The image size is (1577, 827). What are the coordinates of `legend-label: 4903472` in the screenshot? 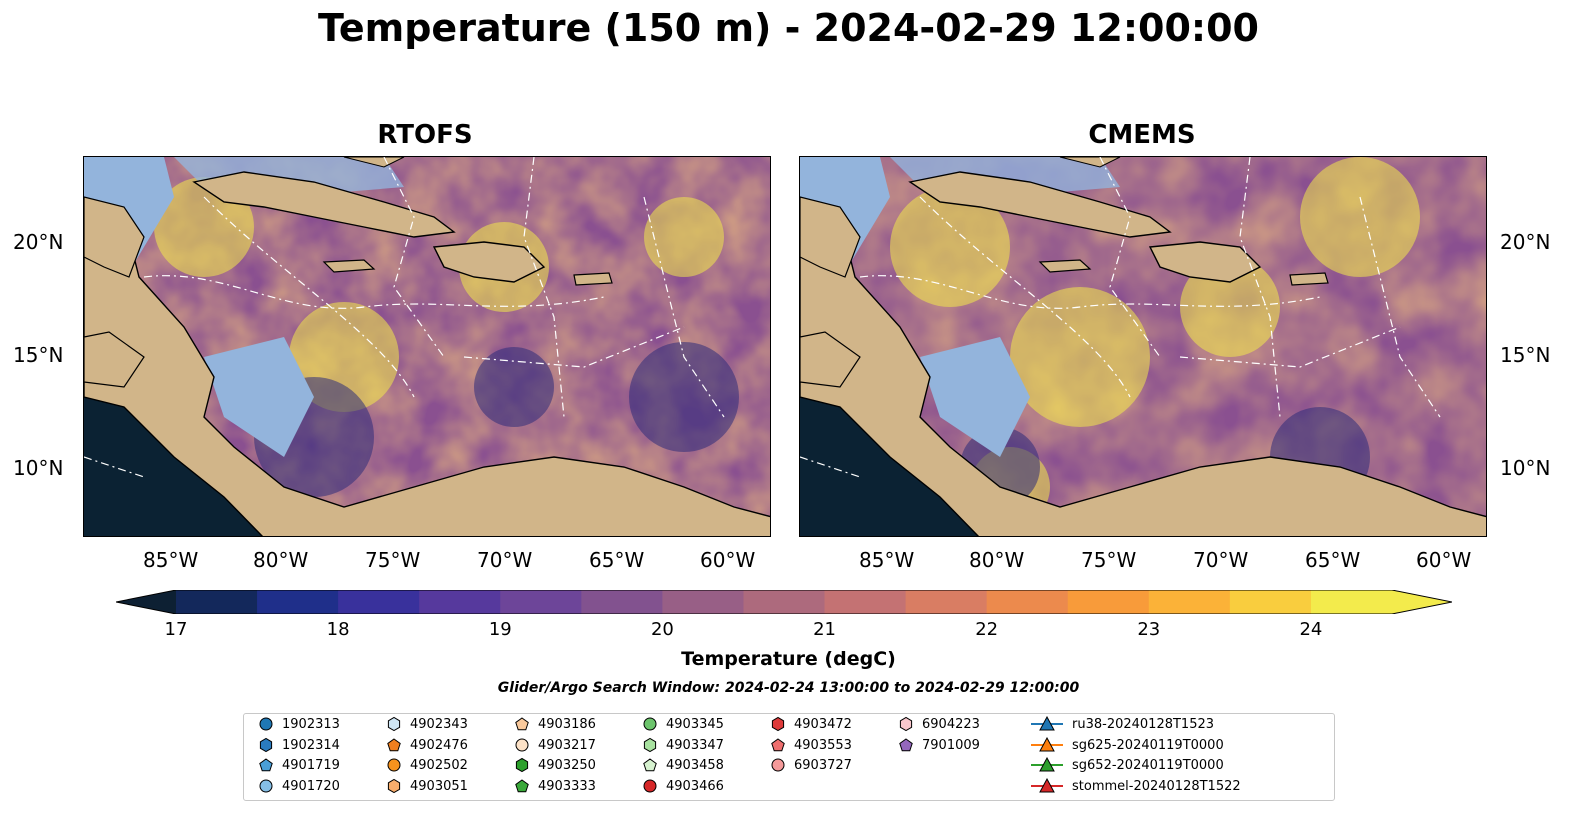 It's located at (823, 724).